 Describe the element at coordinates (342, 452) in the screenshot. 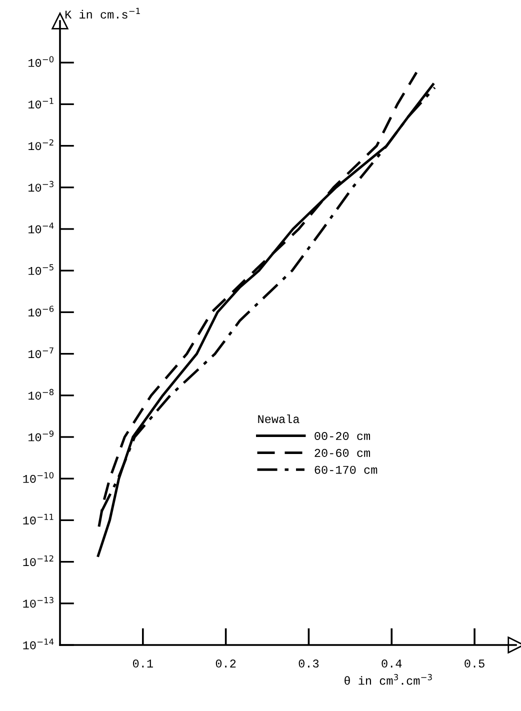

I see `legend-label: 20-60 cm` at that location.